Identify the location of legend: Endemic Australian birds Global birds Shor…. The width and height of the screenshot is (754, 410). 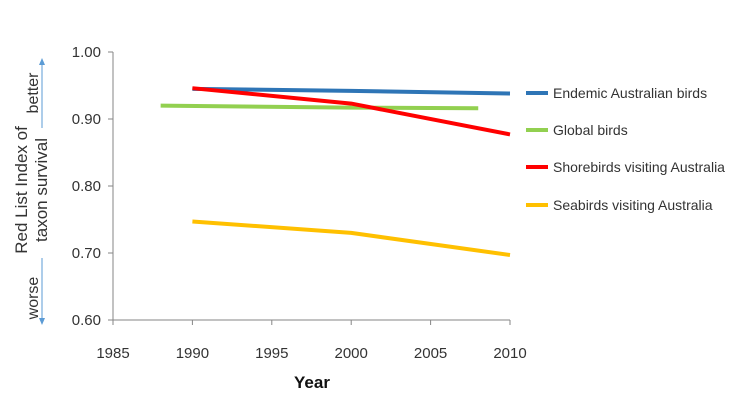
(625, 149).